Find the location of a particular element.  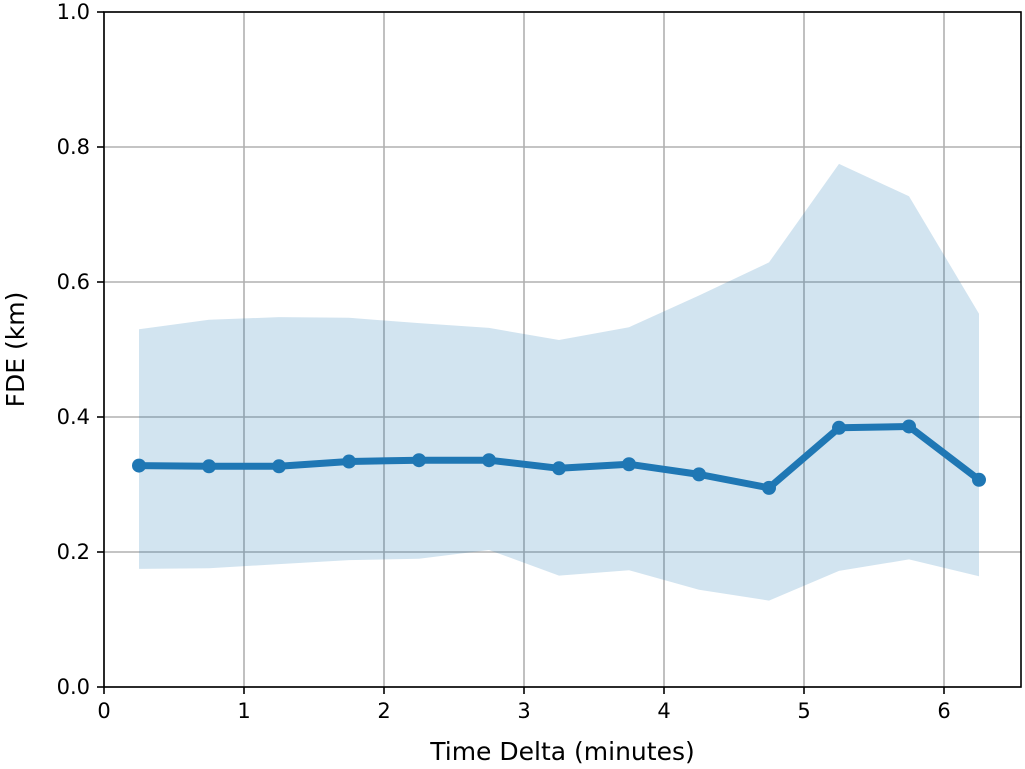

x-tick-label: 5 is located at coordinates (803, 711).